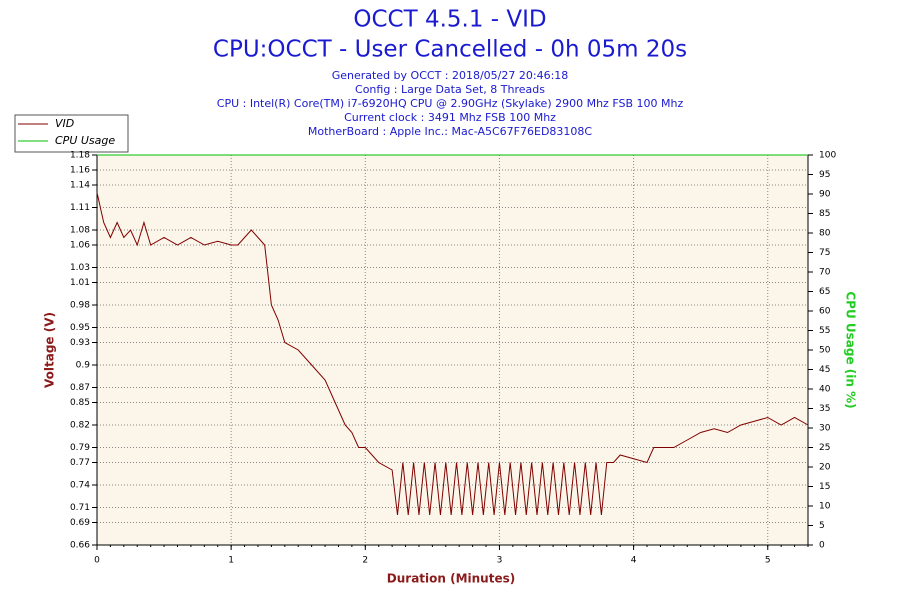 The height and width of the screenshot is (600, 900). I want to click on y-tick-label: 0.95, so click(80, 328).